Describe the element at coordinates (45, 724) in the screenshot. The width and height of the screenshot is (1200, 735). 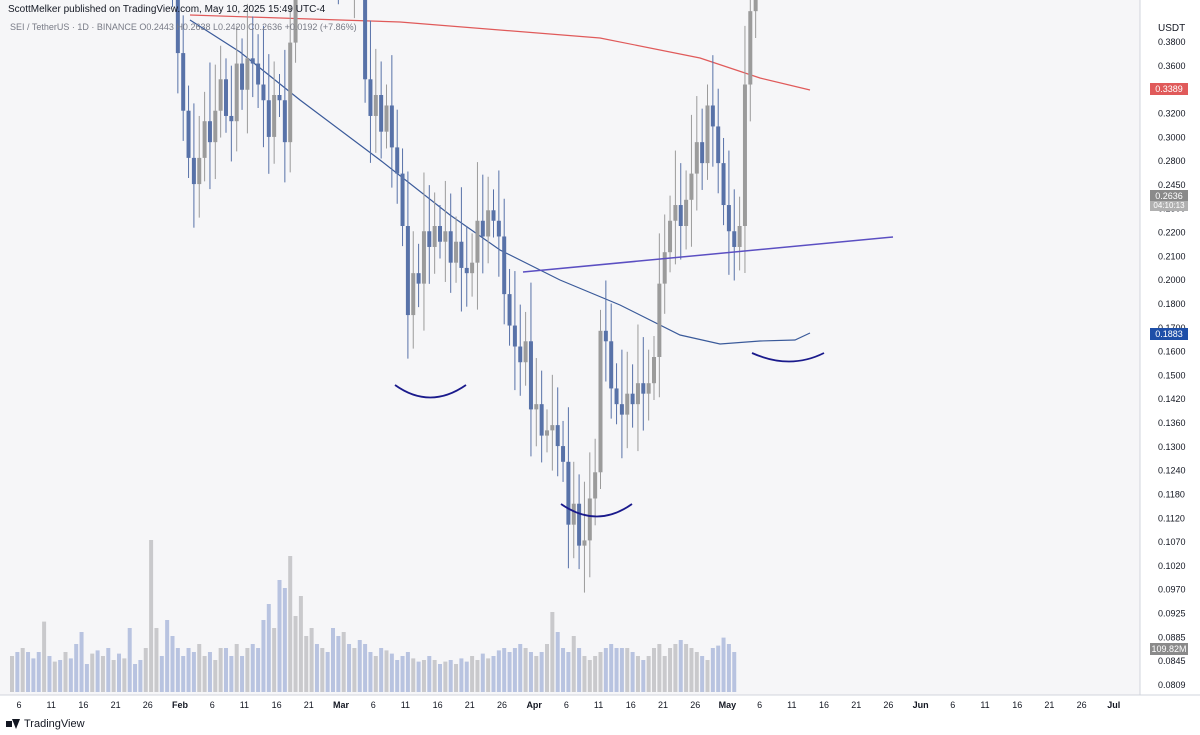
I see `tradingview-footer: TradingView` at that location.